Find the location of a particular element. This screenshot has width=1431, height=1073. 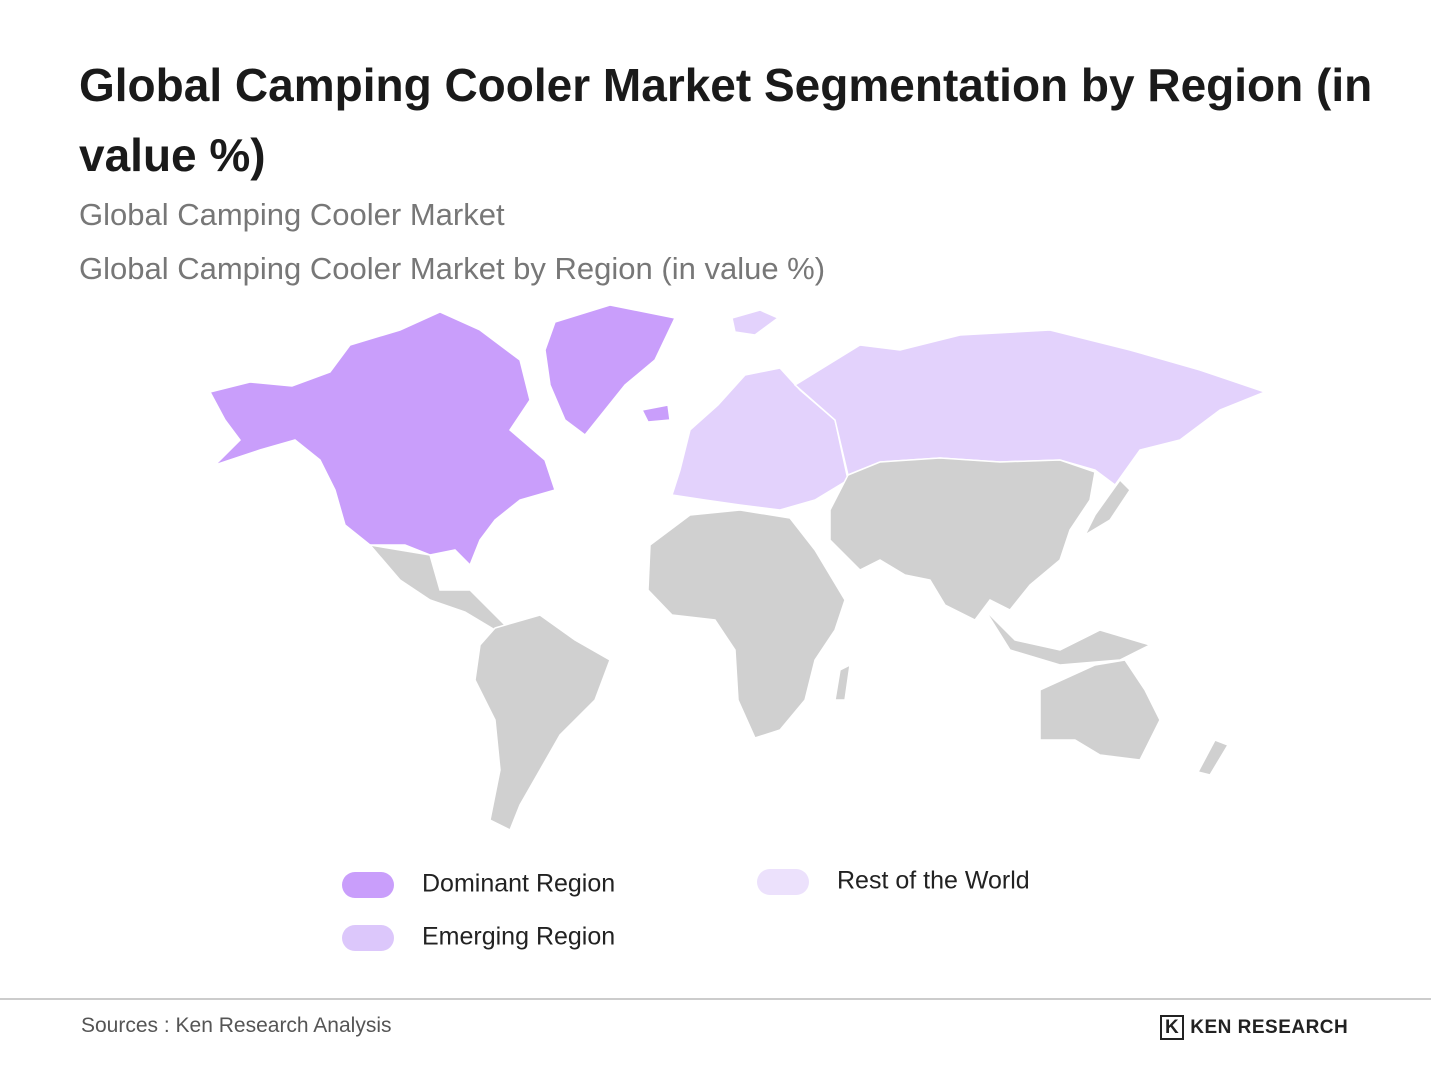

footer-rule is located at coordinates (715, 999).